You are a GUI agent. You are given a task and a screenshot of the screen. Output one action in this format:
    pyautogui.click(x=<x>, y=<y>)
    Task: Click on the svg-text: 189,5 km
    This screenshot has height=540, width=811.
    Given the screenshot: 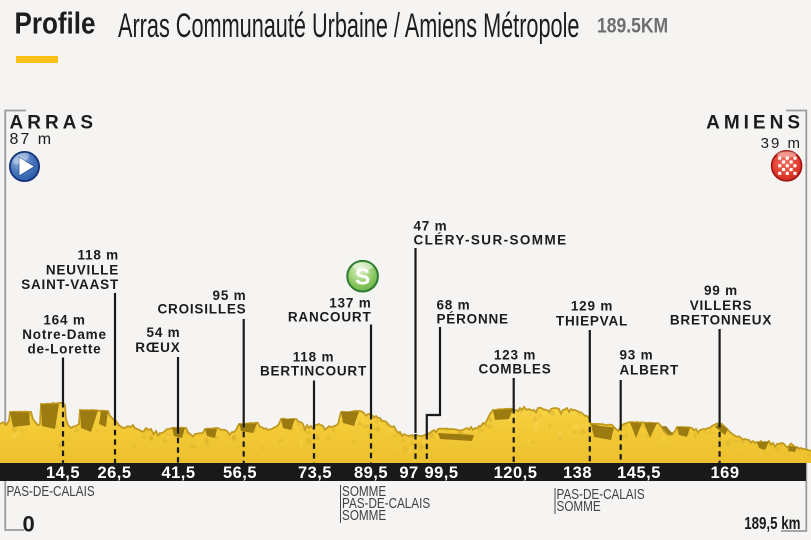 What is the action you would take?
    pyautogui.click(x=772, y=523)
    